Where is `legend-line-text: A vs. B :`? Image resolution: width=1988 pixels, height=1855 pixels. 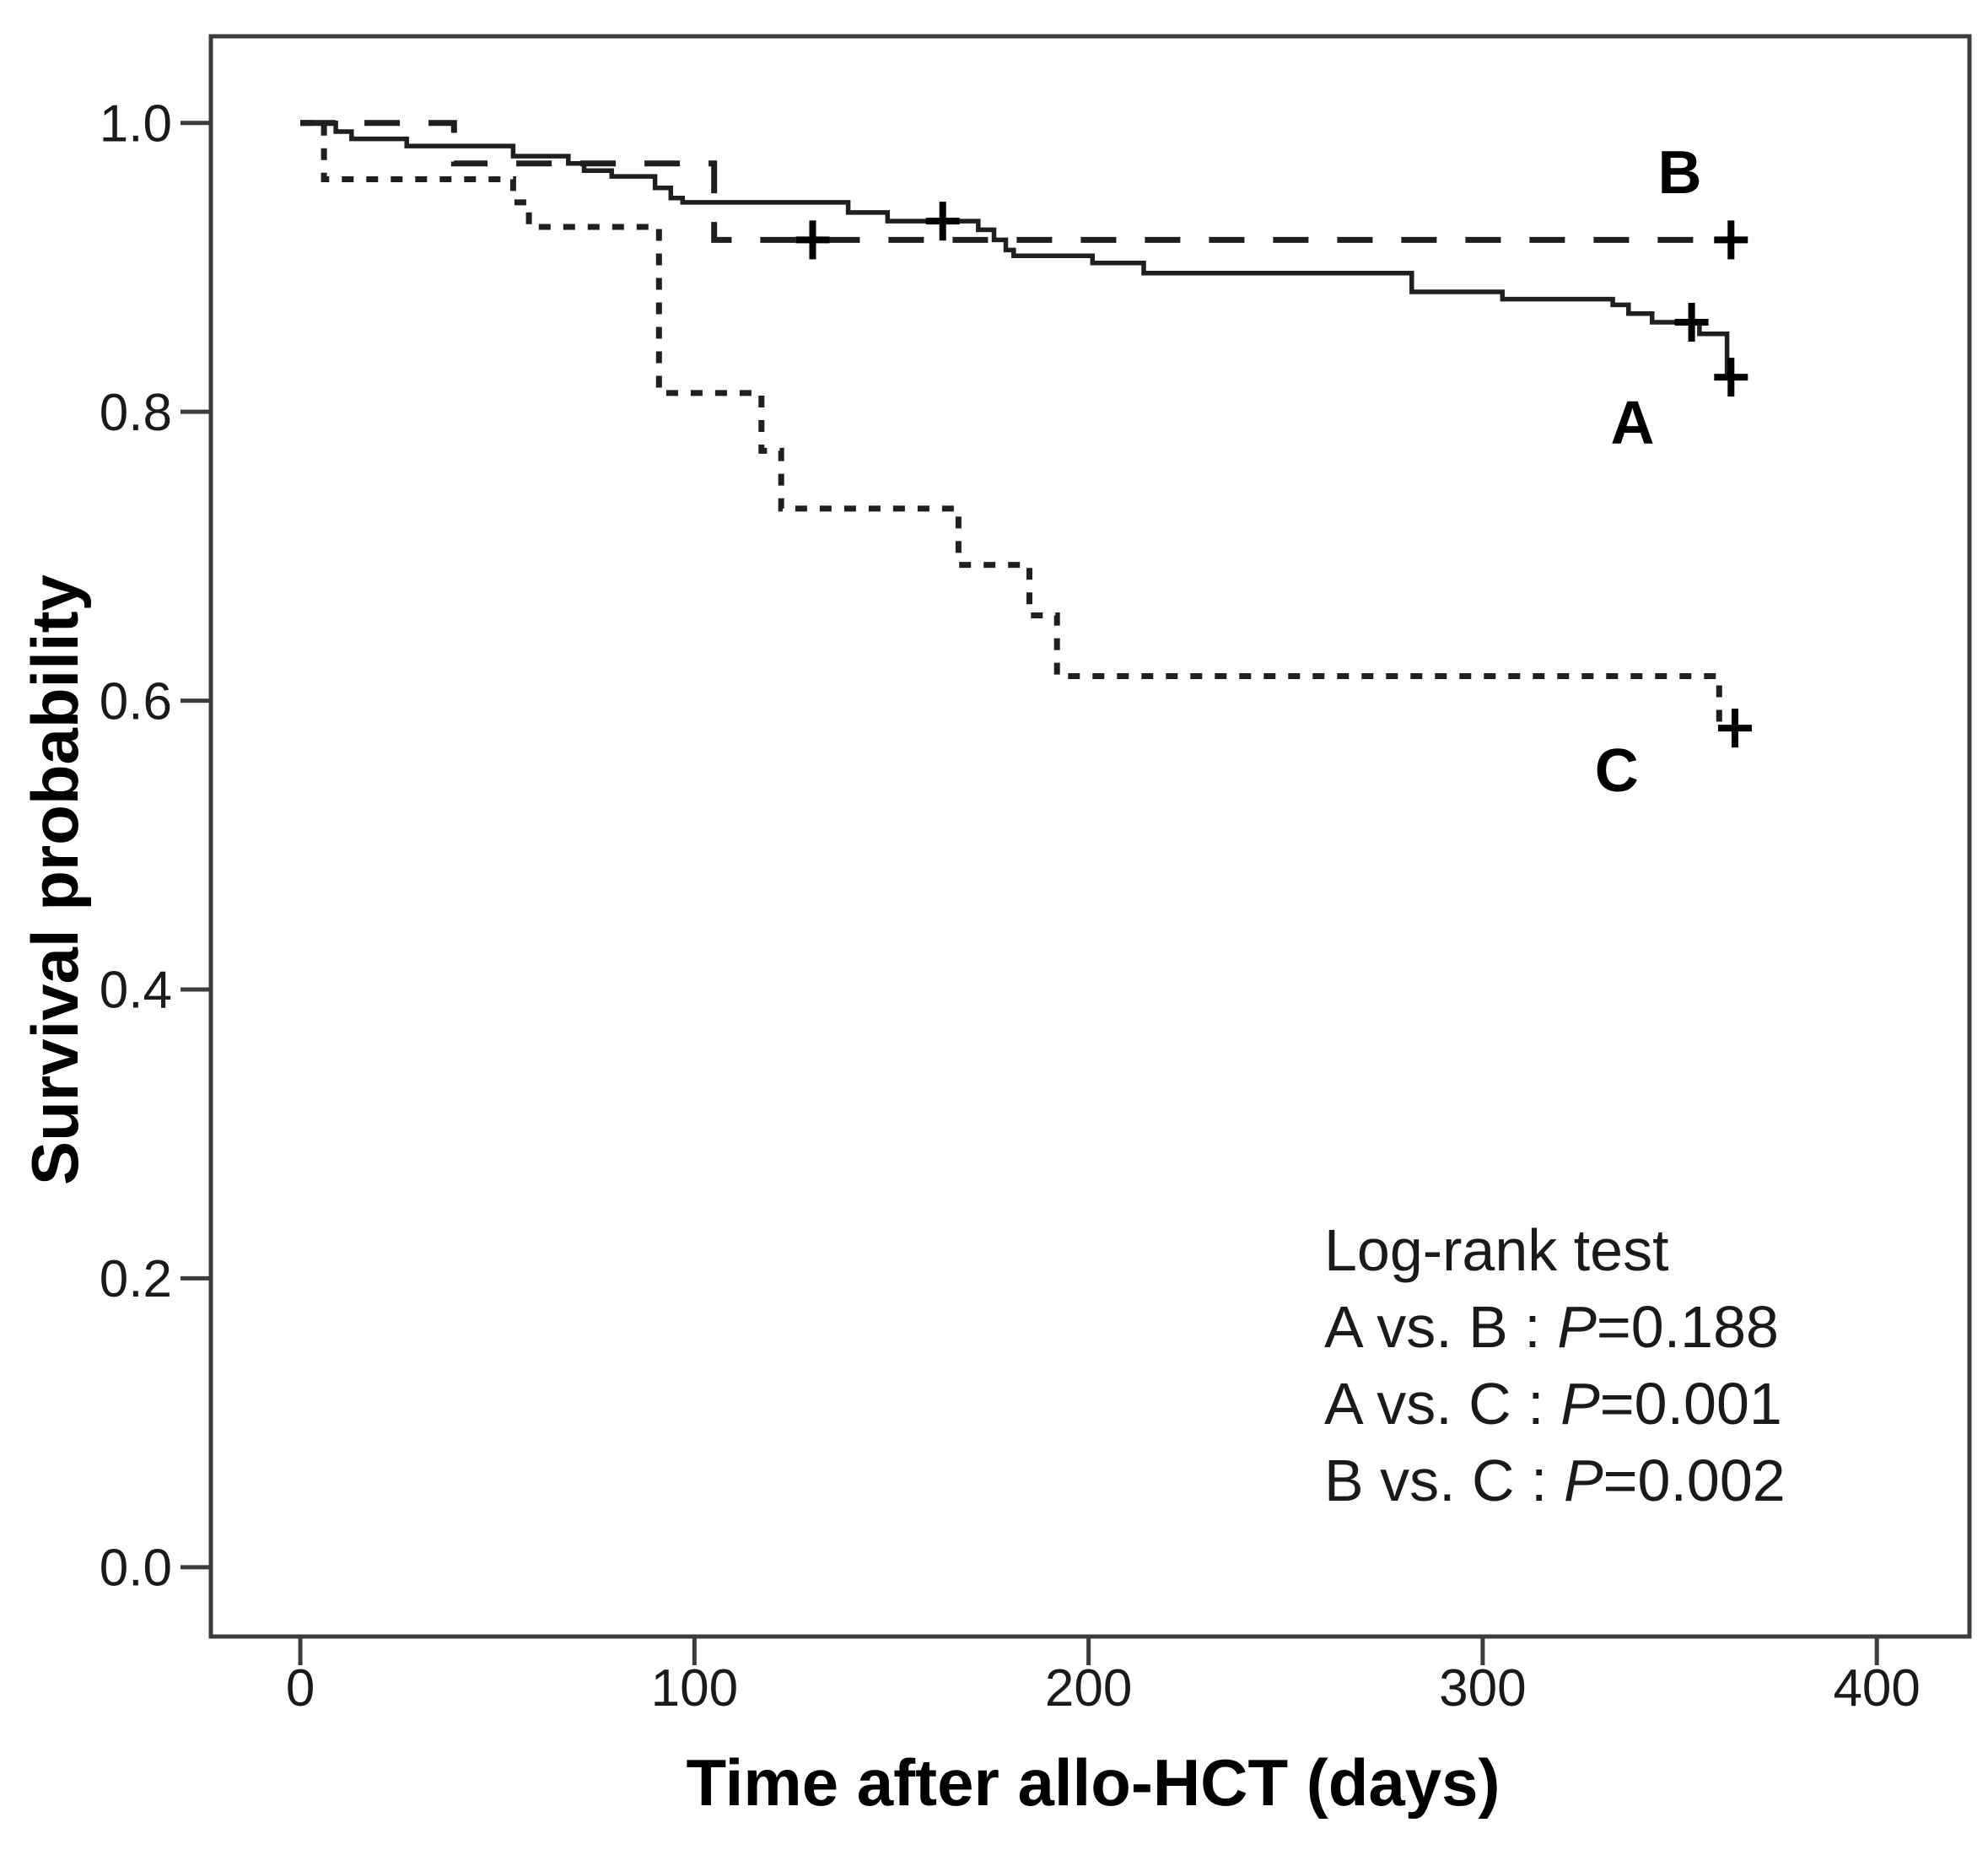
legend-line-text: A vs. B : is located at coordinates (1441, 1327).